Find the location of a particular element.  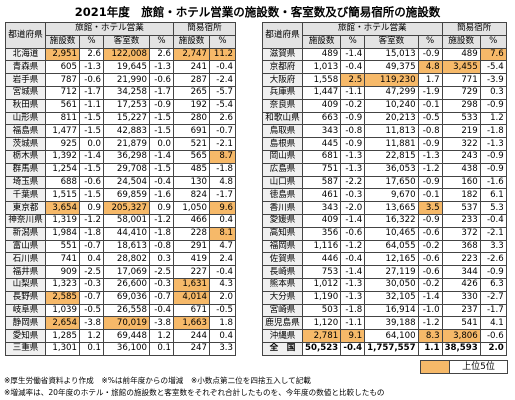

value-cell: 729 is located at coordinates (461, 92).